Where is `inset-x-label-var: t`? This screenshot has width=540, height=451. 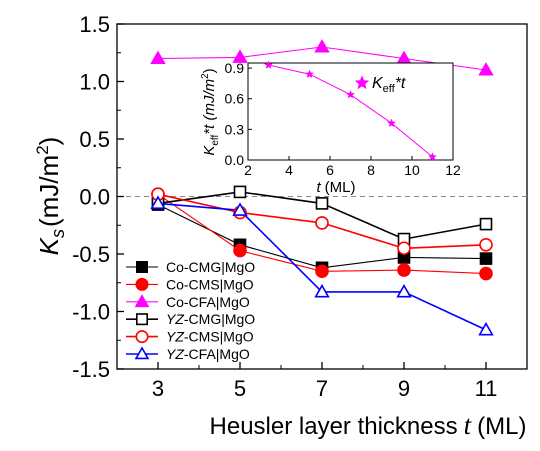 inset-x-label-var: t is located at coordinates (319, 187).